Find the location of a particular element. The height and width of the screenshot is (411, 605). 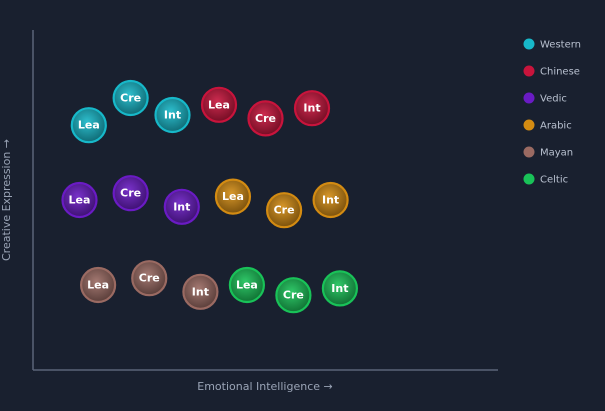

legend-item-vedic: Vedic is located at coordinates (545, 98).